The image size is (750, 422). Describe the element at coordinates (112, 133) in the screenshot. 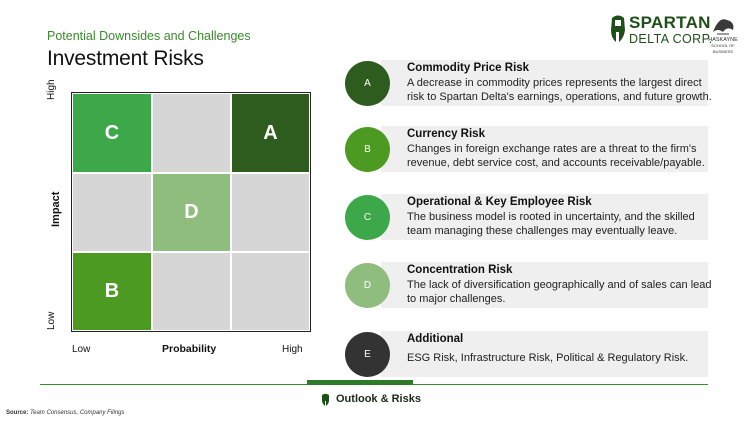

I see `matrix-cell-c: C` at that location.